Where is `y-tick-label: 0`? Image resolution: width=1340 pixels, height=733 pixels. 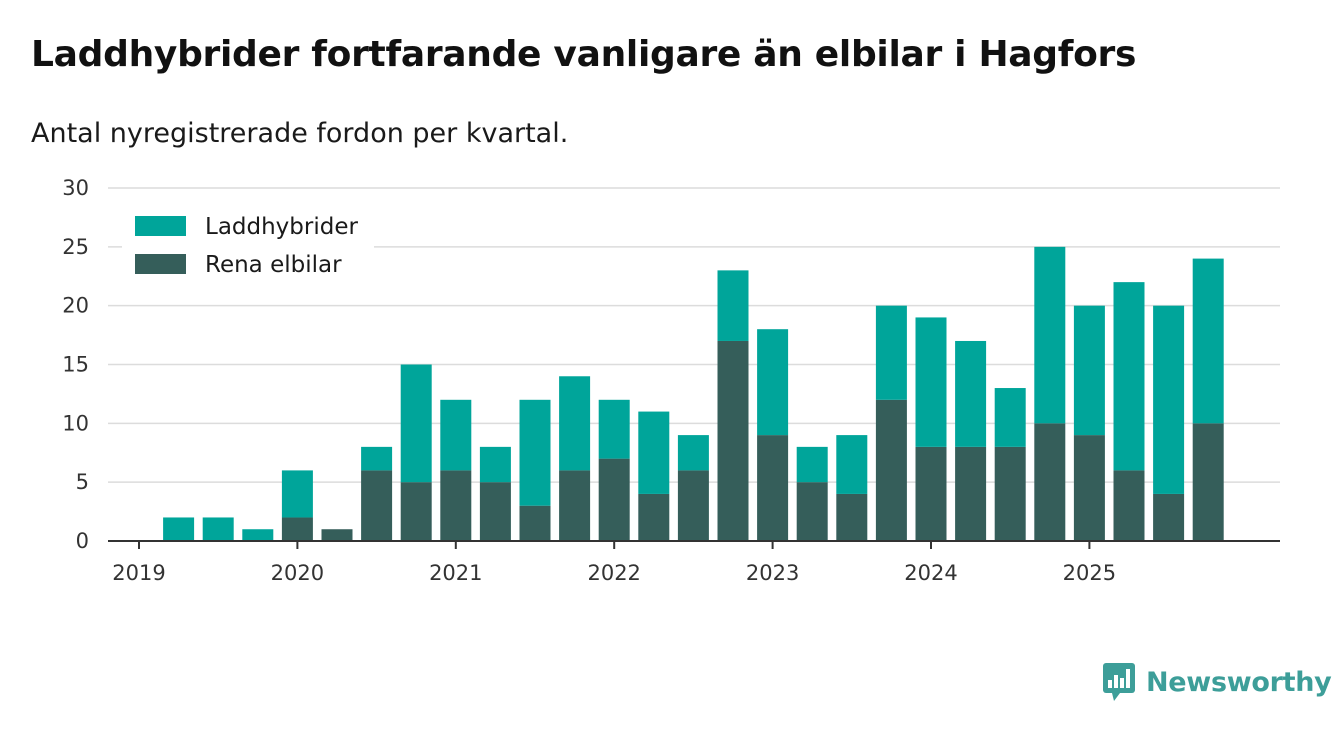
y-tick-label: 0 is located at coordinates (82, 541).